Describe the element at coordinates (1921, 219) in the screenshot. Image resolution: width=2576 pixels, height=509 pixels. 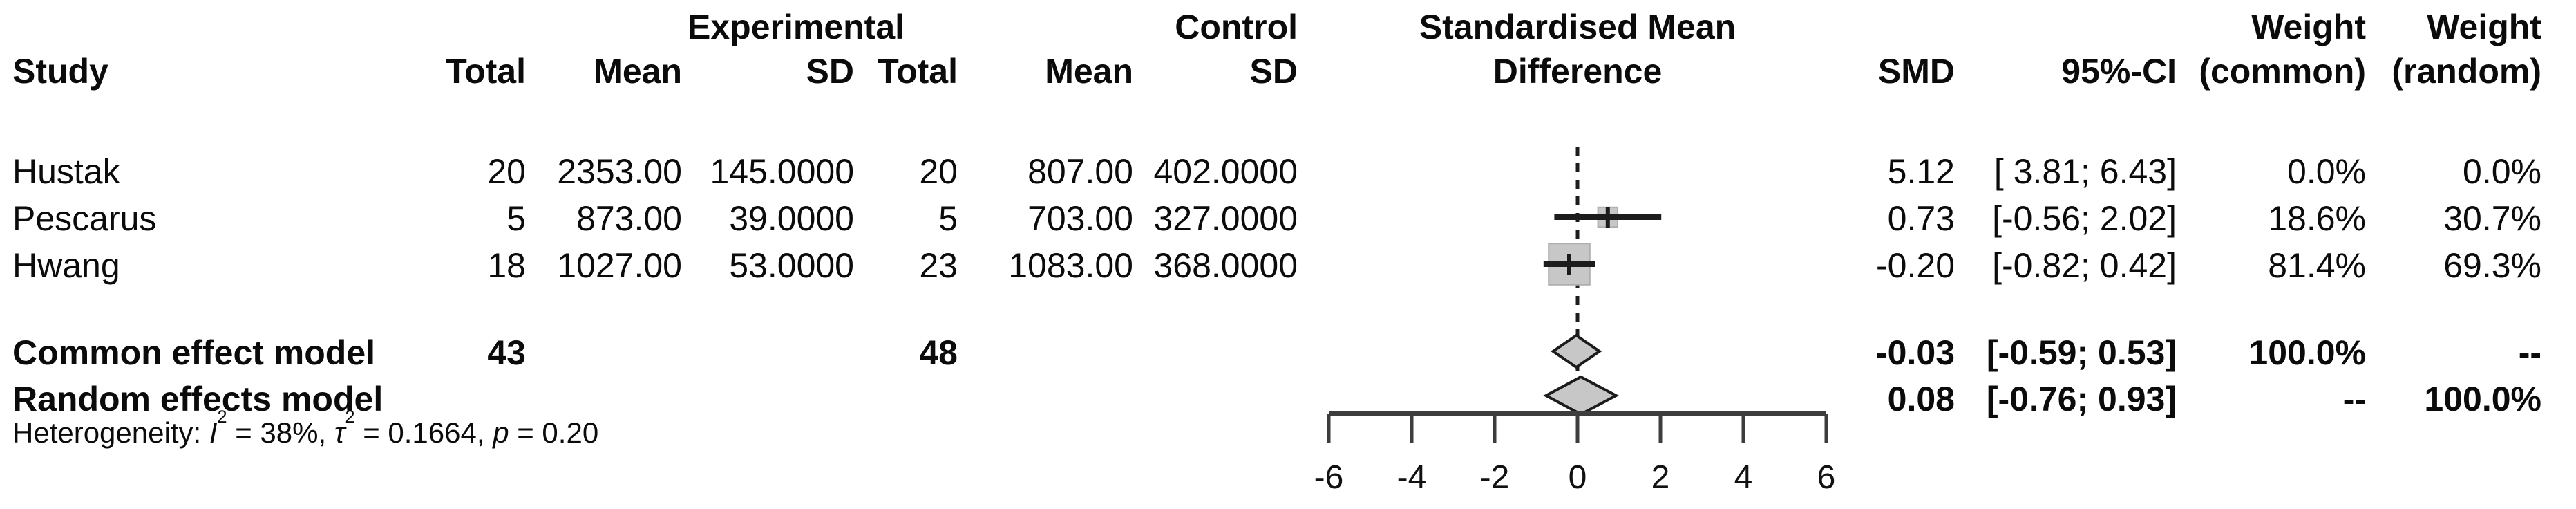
I see `smd-cell: 0.73` at that location.